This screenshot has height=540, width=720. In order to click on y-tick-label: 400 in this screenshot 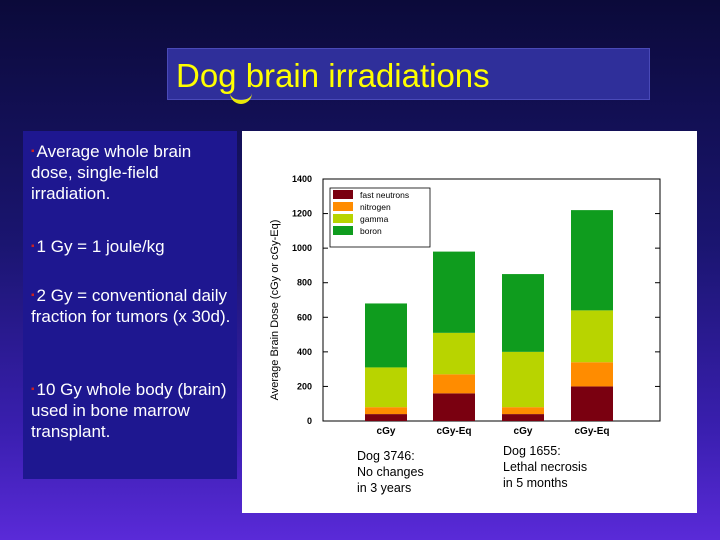, I will do `click(304, 352)`.